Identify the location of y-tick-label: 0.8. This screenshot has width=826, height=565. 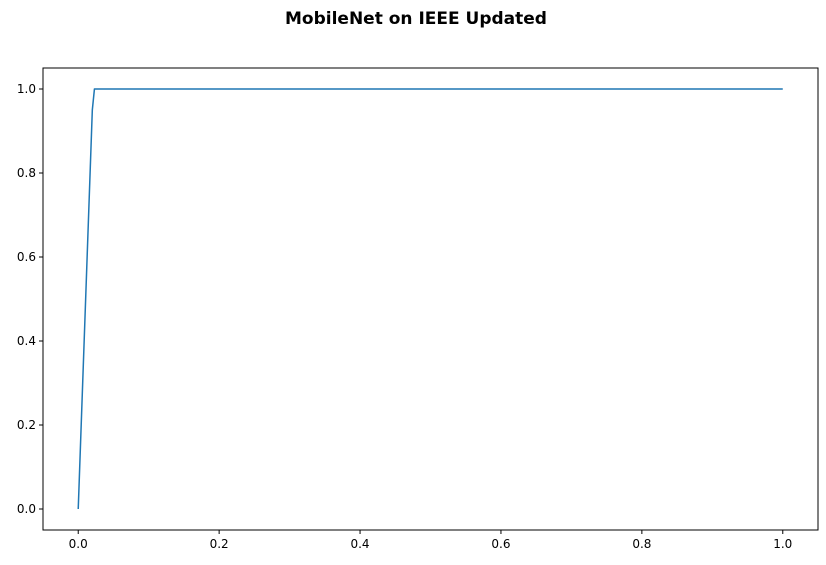
(26, 173).